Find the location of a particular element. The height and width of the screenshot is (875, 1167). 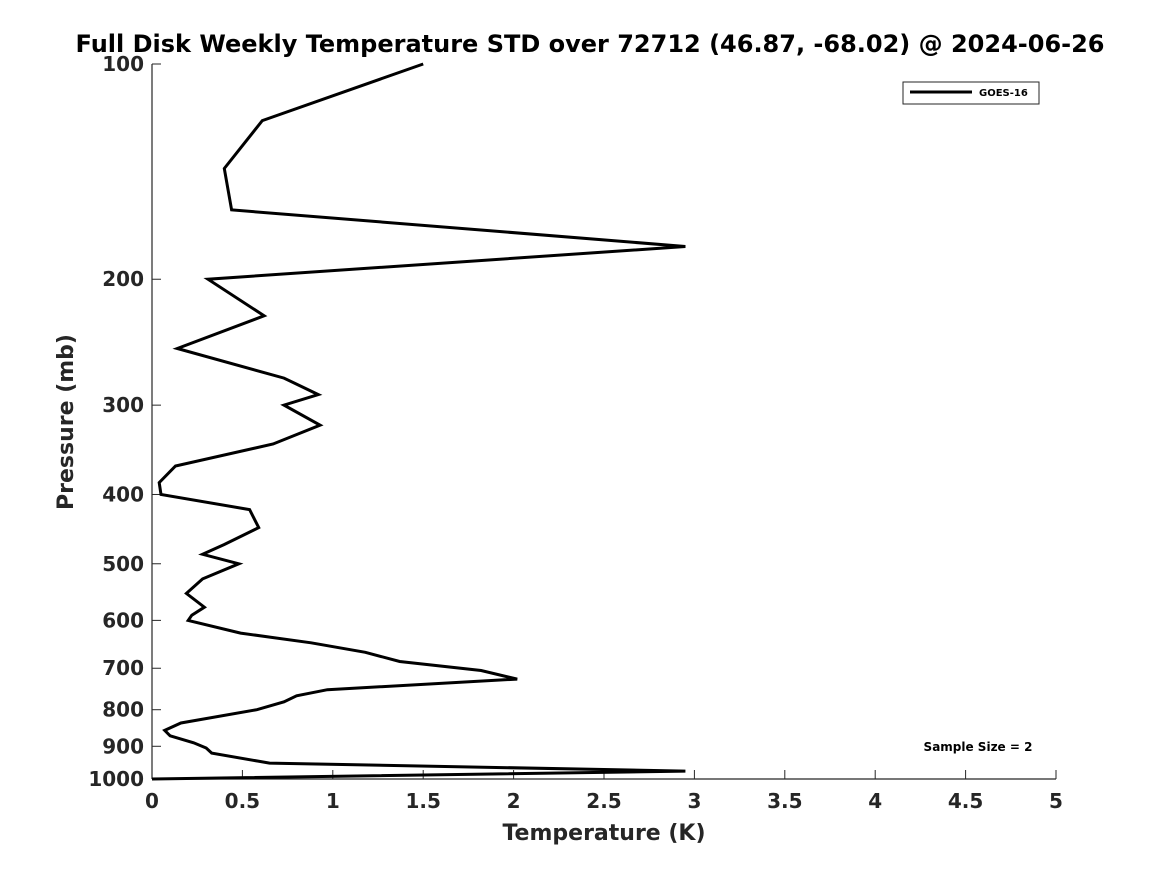

y-tick-label: 400 is located at coordinates (123, 494).